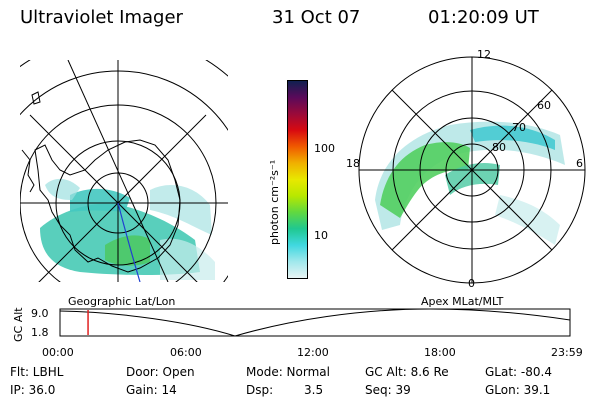 This screenshot has height=400, width=600. What do you see at coordinates (544, 105) in the screenshot?
I see `lat-label-60: 60` at bounding box center [544, 105].